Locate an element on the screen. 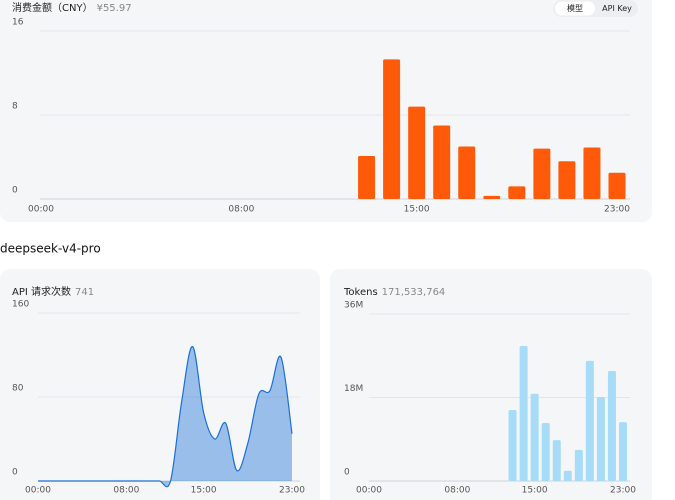  title: Tokens is located at coordinates (360, 292).